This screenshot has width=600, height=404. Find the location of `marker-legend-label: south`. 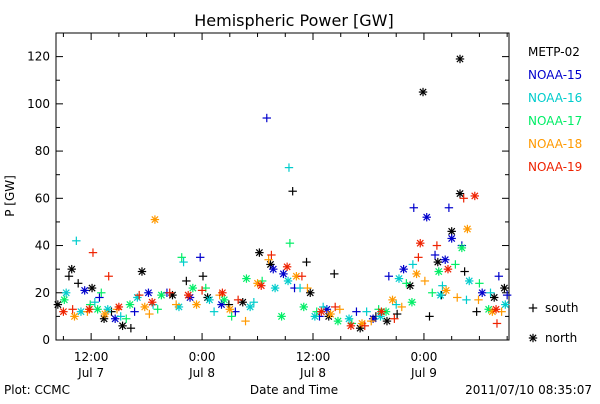

marker-legend-label: south is located at coordinates (562, 308).